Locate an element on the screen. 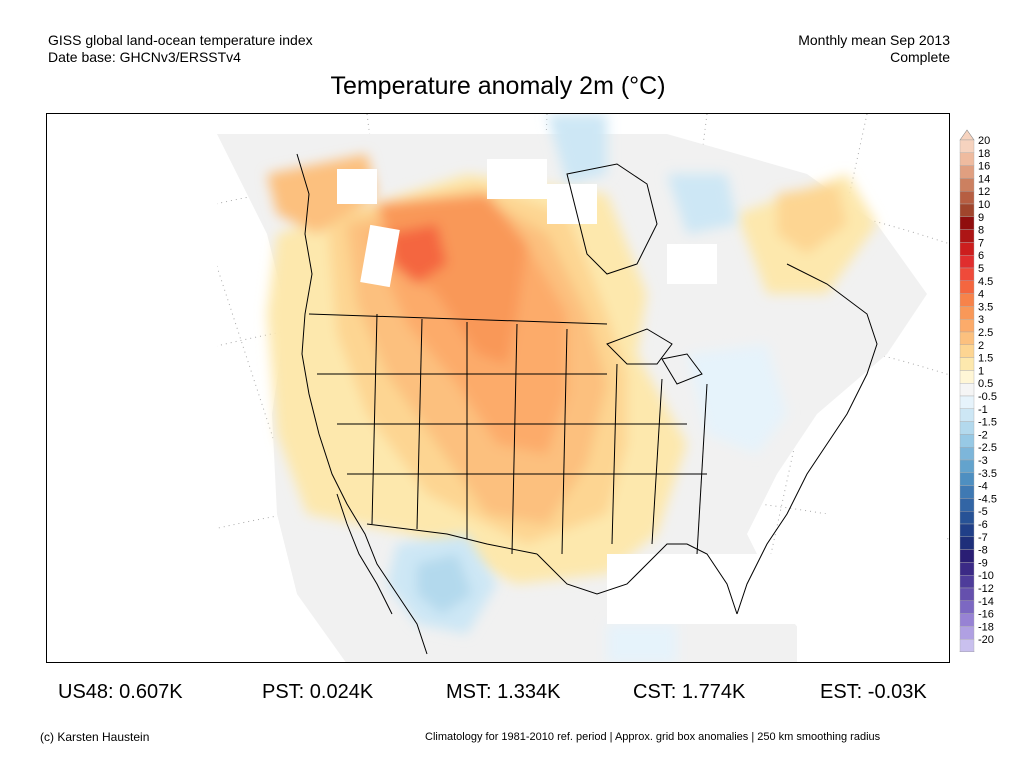  status-label: Complete is located at coordinates (920, 57).